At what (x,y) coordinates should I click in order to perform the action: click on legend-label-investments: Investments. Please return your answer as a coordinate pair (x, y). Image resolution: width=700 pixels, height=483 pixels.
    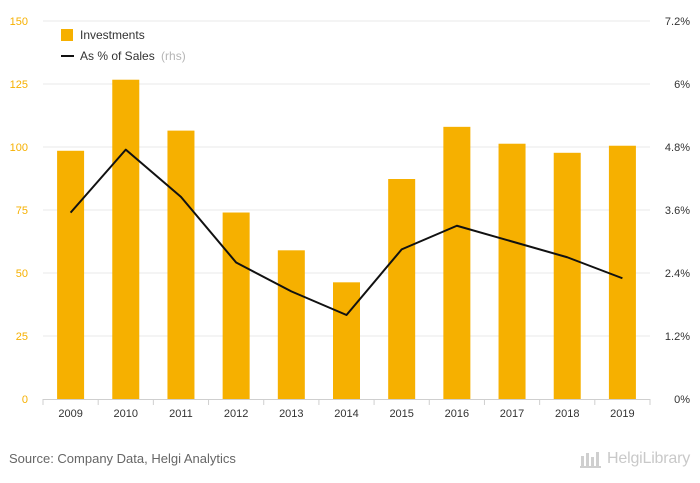
    Looking at the image, I should click on (112, 35).